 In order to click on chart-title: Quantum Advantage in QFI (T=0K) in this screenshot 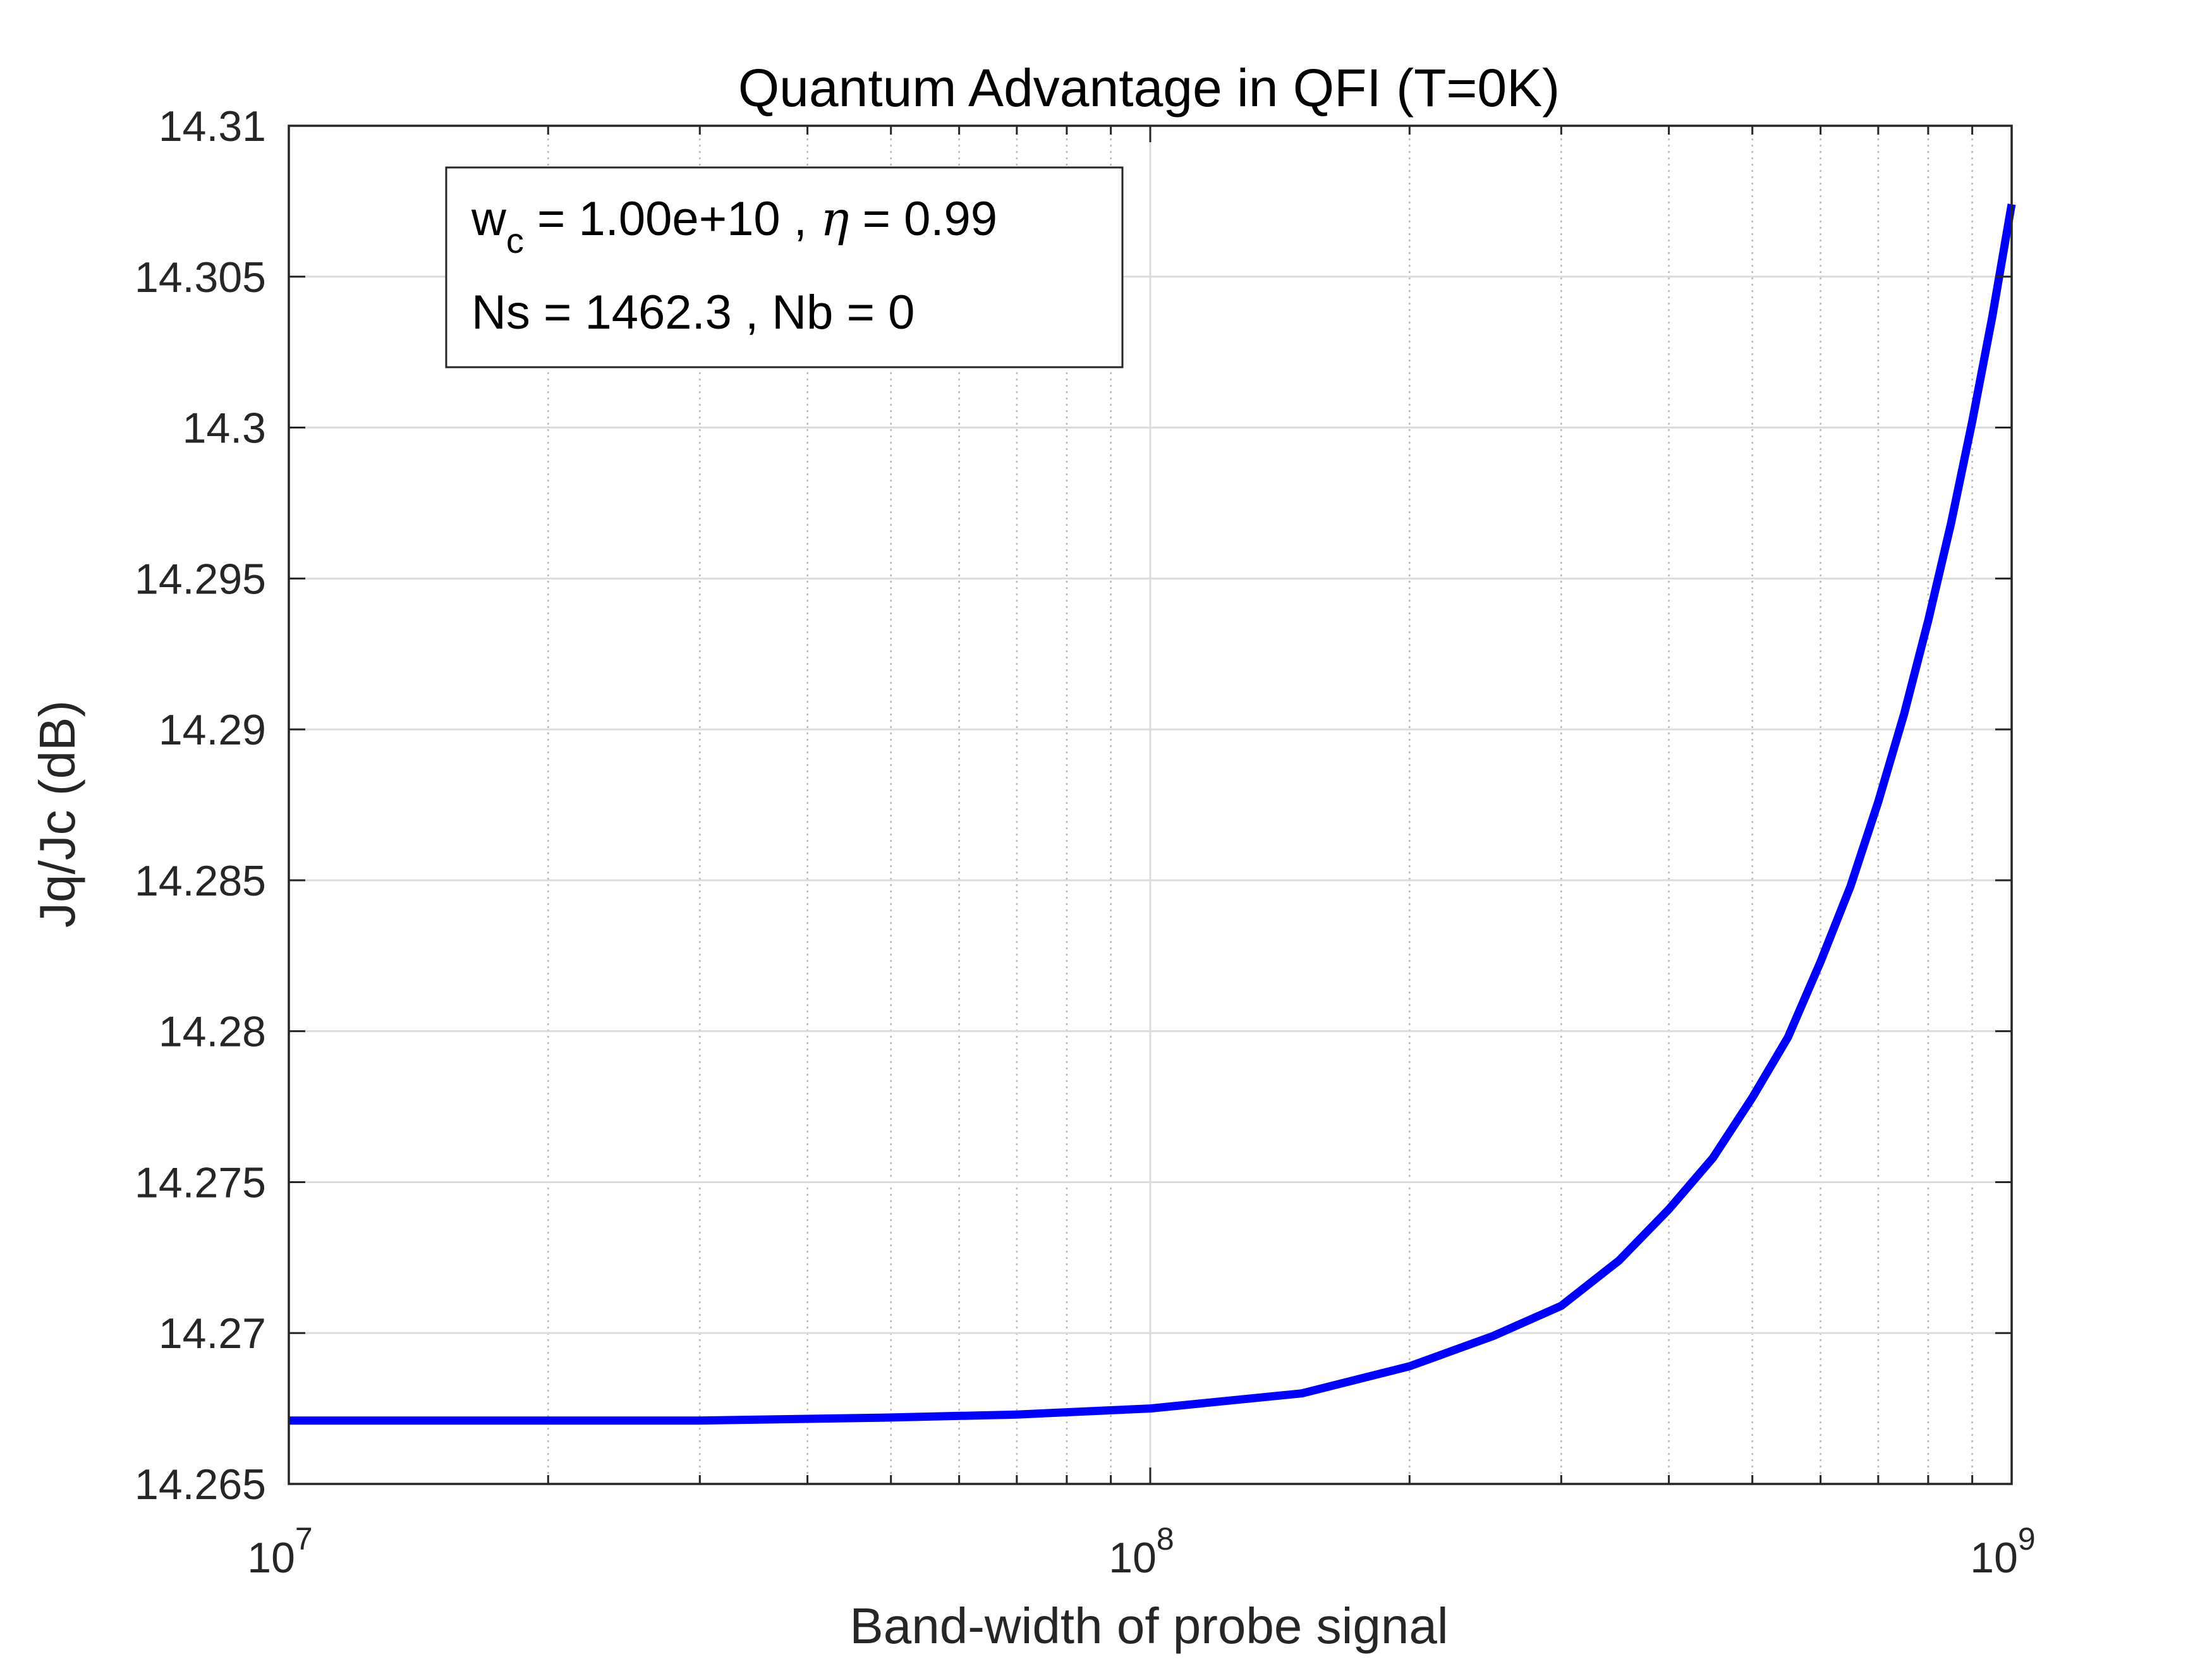, I will do `click(1149, 88)`.